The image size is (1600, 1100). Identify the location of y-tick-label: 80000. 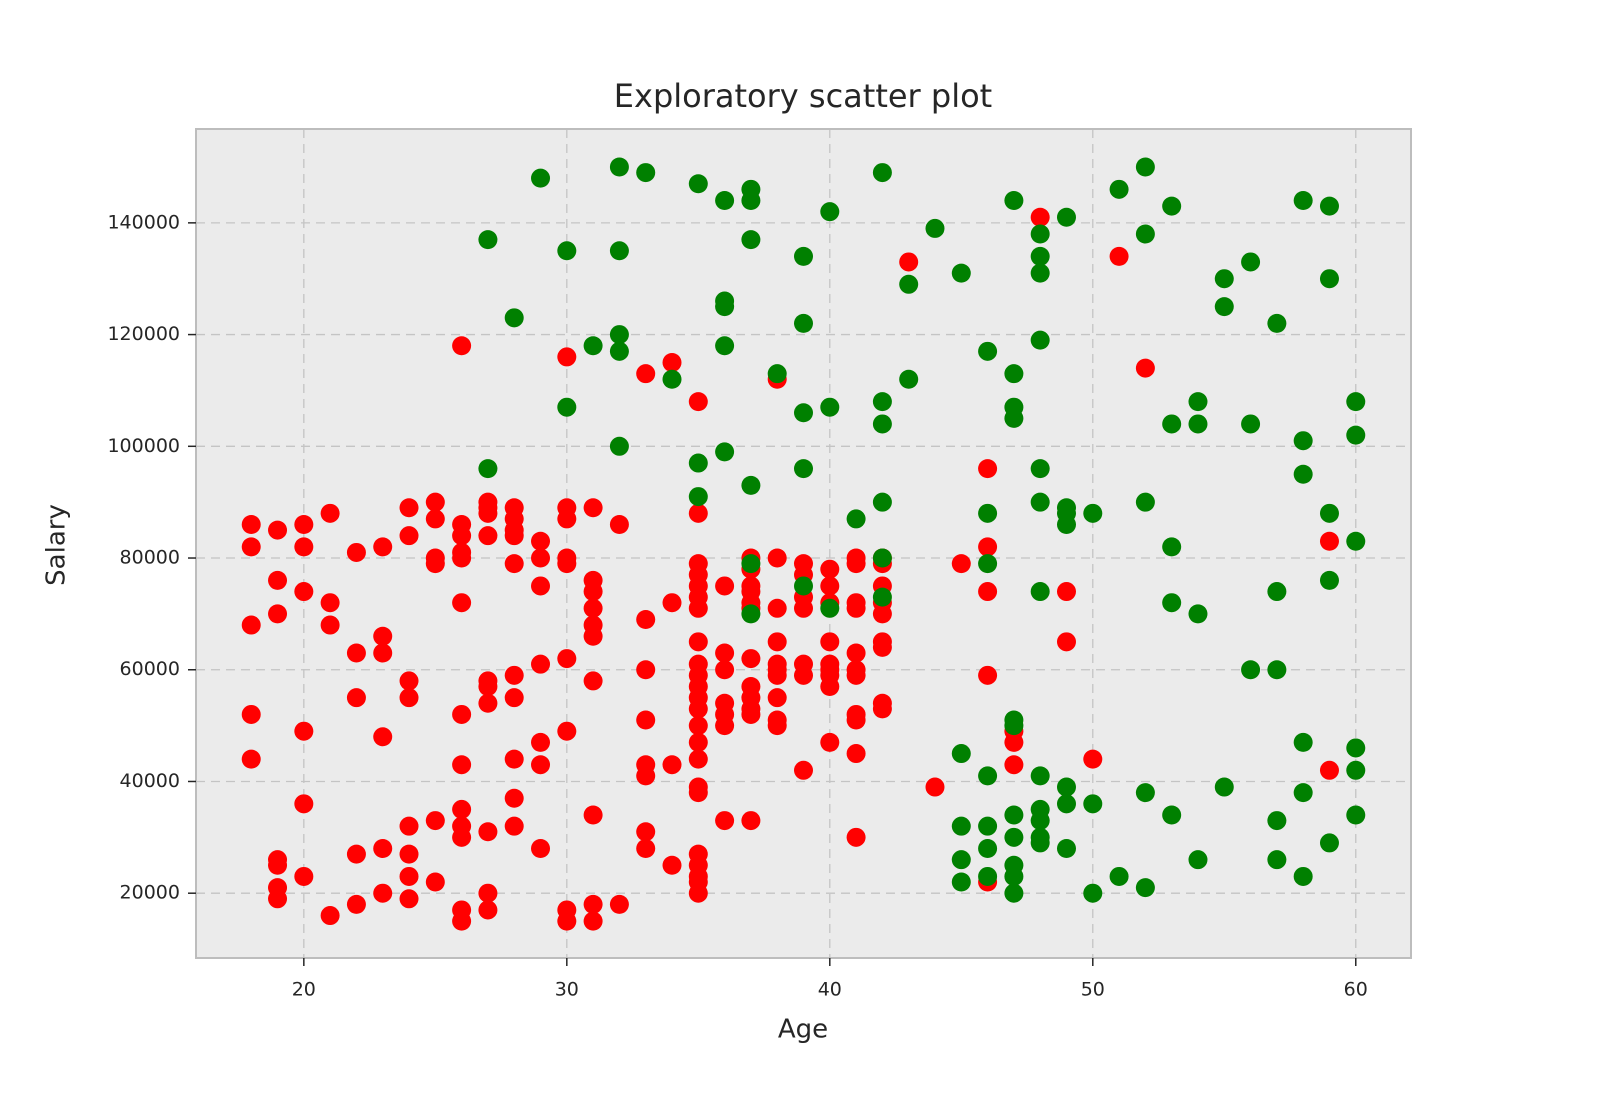
(150, 558).